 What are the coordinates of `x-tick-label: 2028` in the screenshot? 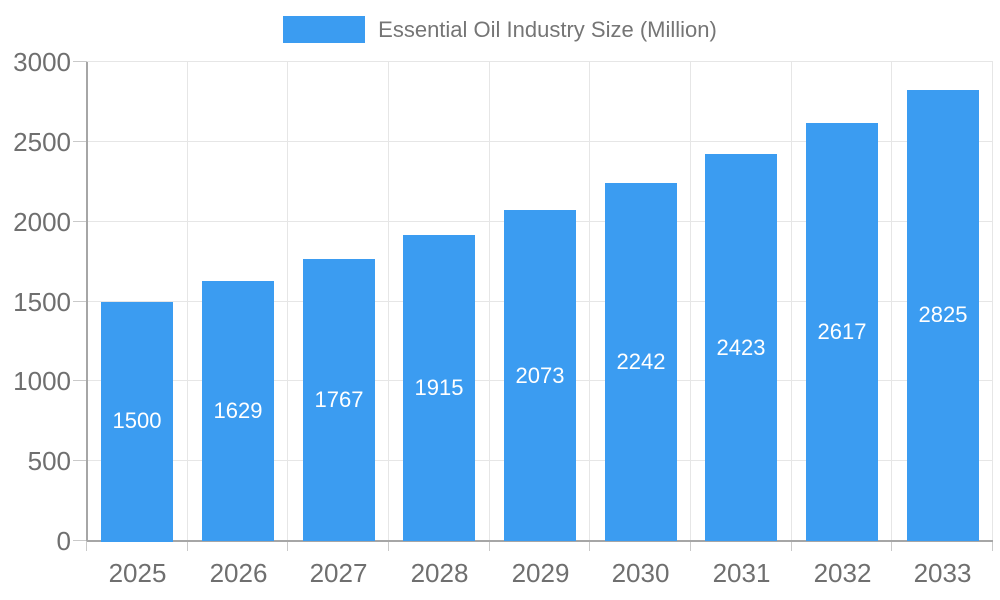 It's located at (439, 573).